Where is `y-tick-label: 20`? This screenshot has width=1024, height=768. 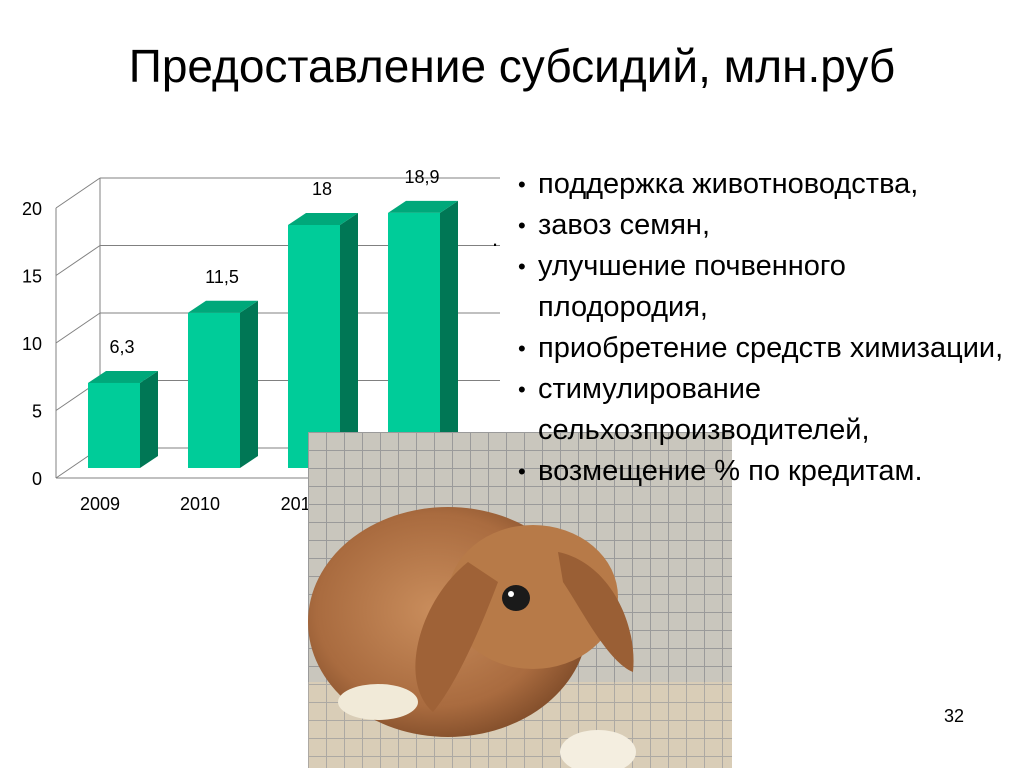
y-tick-label: 20 is located at coordinates (32, 209).